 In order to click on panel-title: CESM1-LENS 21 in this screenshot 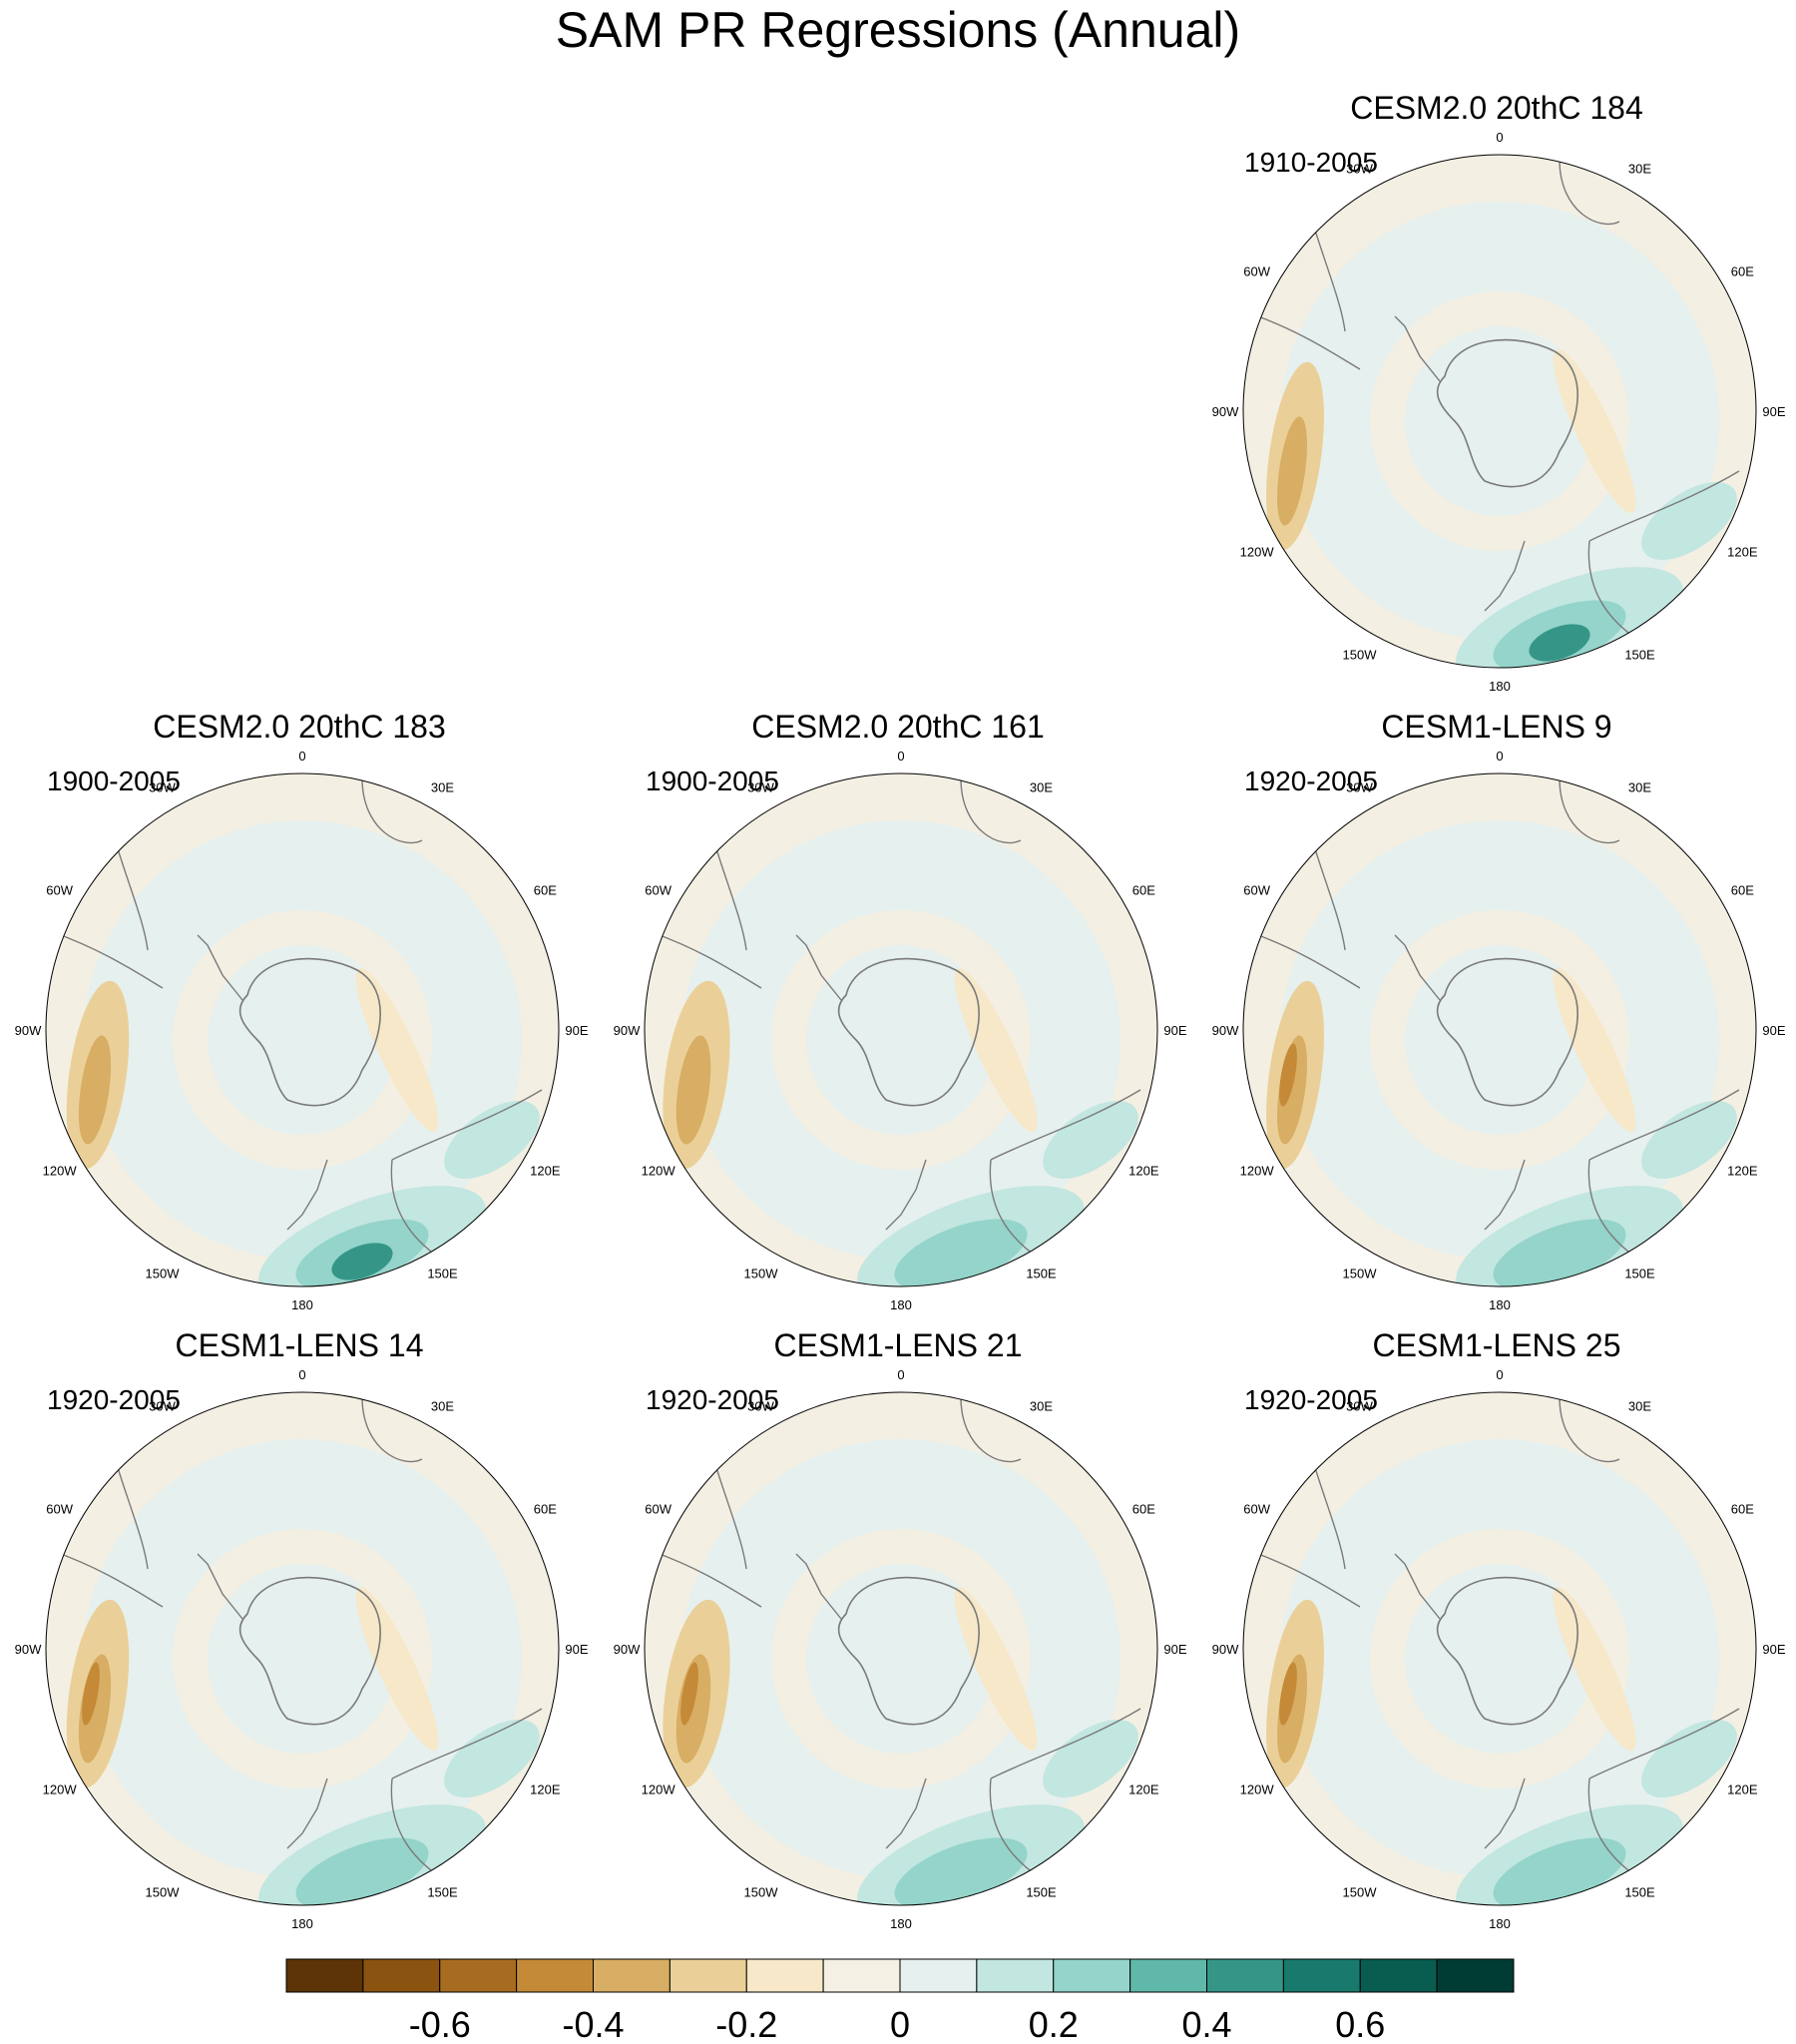, I will do `click(898, 1345)`.